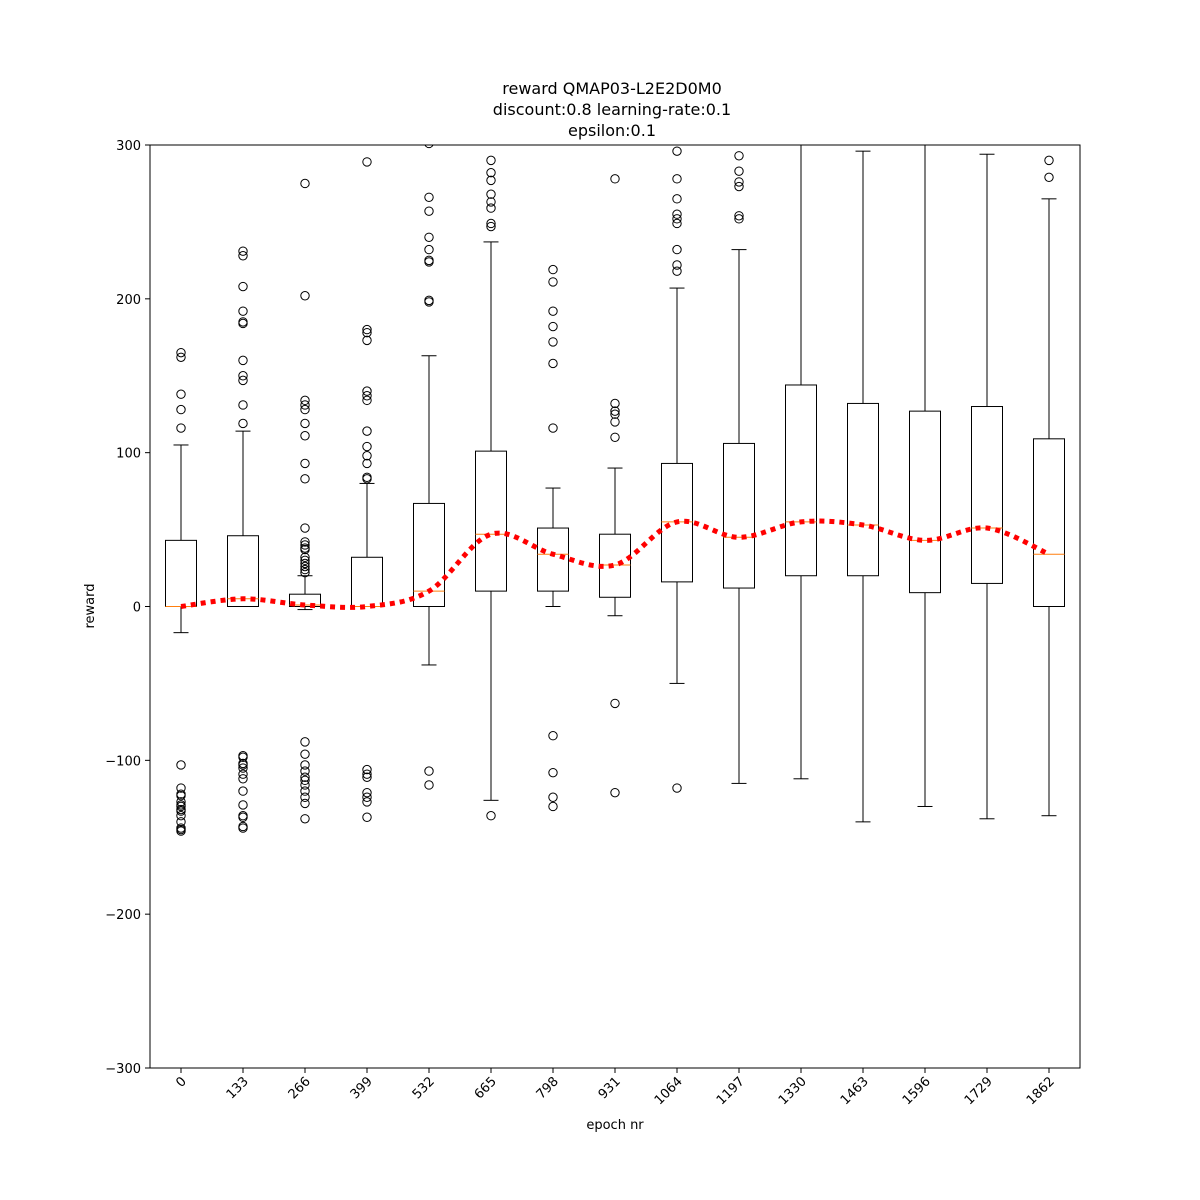 Image resolution: width=1200 pixels, height=1200 pixels. I want to click on y-tick-label: 0, so click(137, 608).